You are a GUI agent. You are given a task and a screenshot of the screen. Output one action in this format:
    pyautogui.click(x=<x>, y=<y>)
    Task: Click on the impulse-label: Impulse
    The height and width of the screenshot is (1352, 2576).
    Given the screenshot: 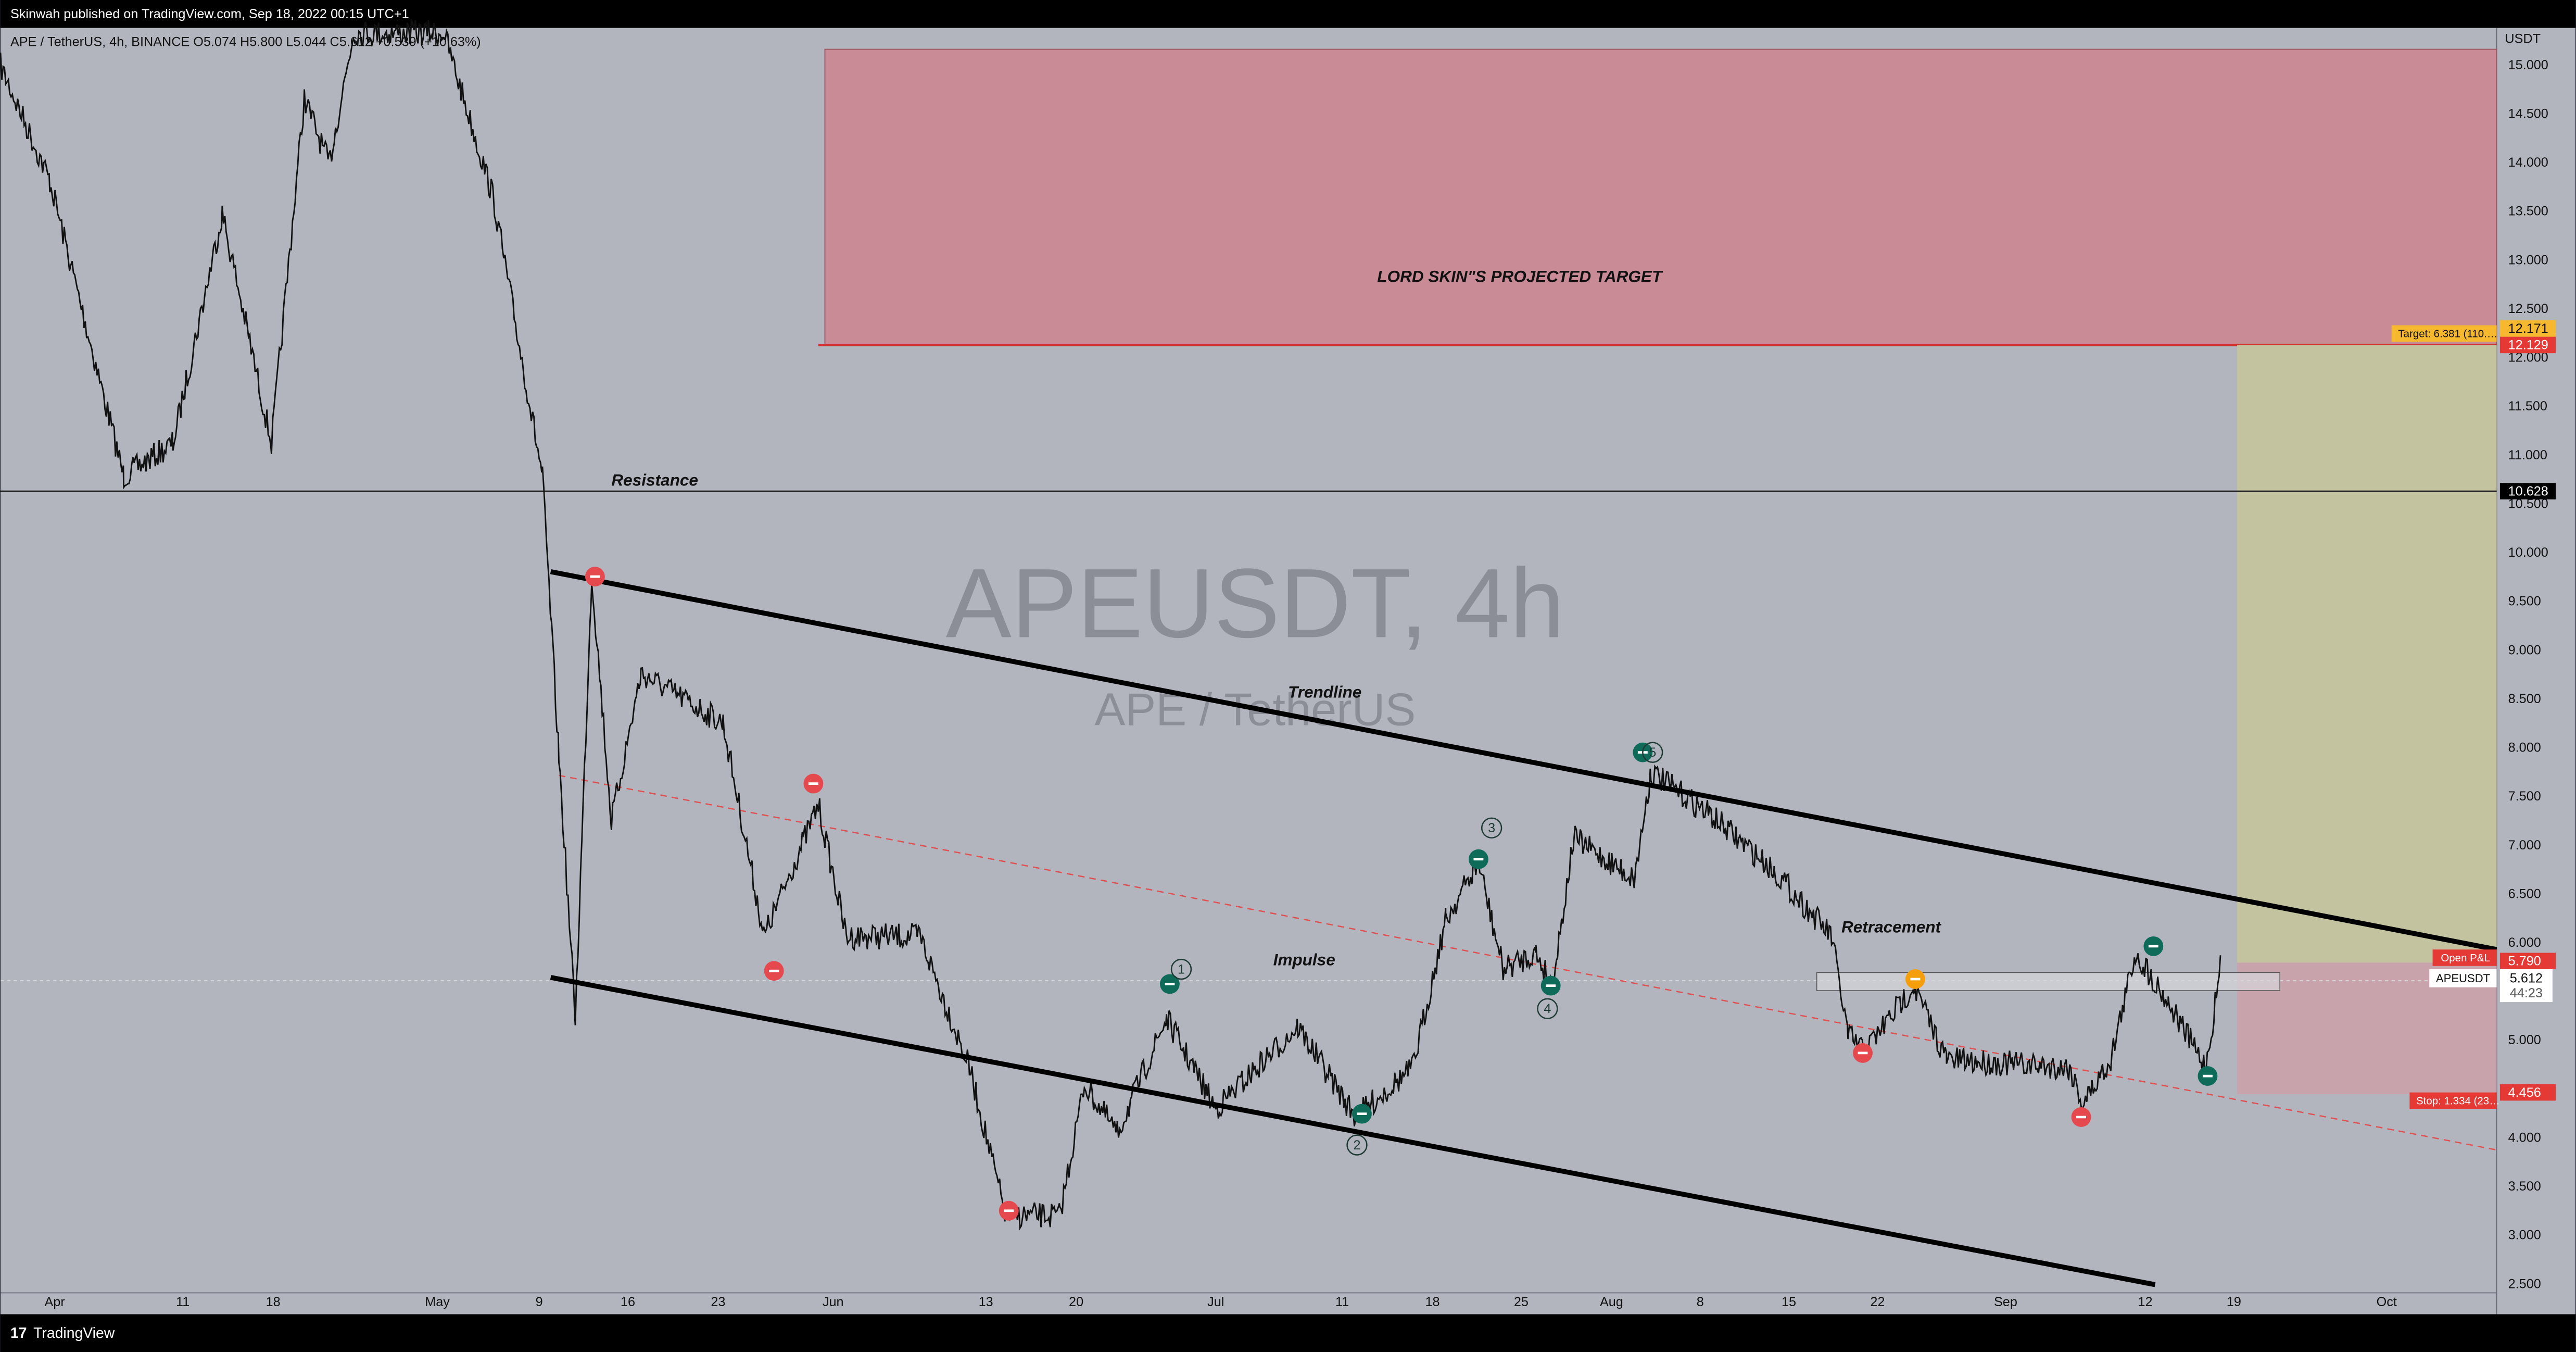 What is the action you would take?
    pyautogui.click(x=1304, y=960)
    